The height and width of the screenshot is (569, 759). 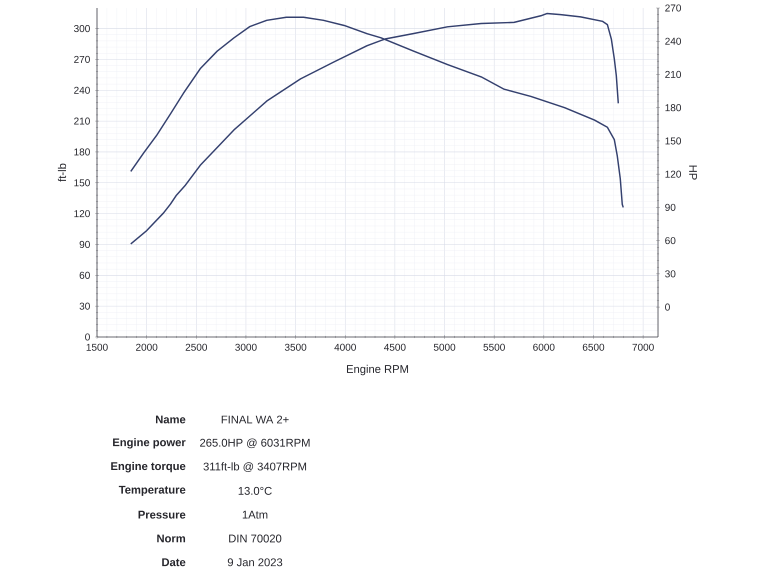 I want to click on y-tick-label: 300, so click(x=82, y=28).